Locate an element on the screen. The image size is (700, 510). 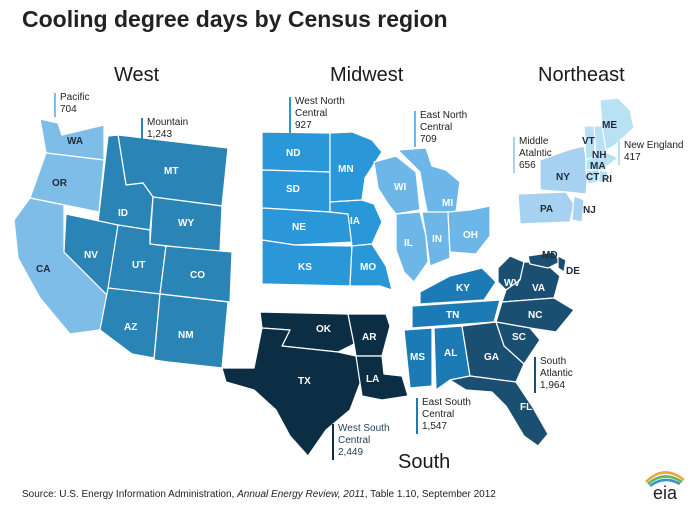
state-abbr-ma: MA is located at coordinates (598, 166).